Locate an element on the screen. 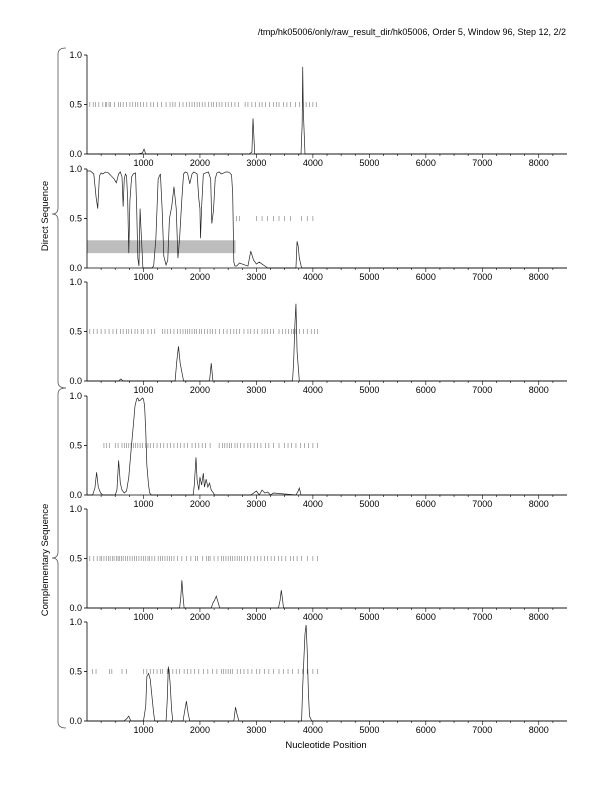 This screenshot has width=612, height=792. direct-sequence-label: Direct Sequence is located at coordinates (45, 216).